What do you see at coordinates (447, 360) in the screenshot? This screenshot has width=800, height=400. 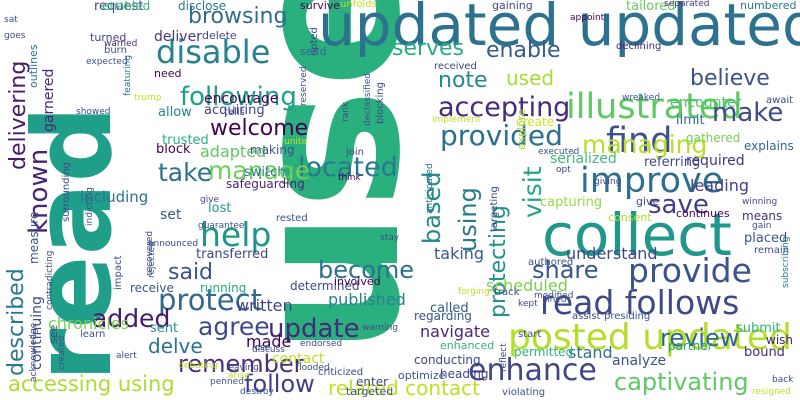 I see `word: conducting` at bounding box center [447, 360].